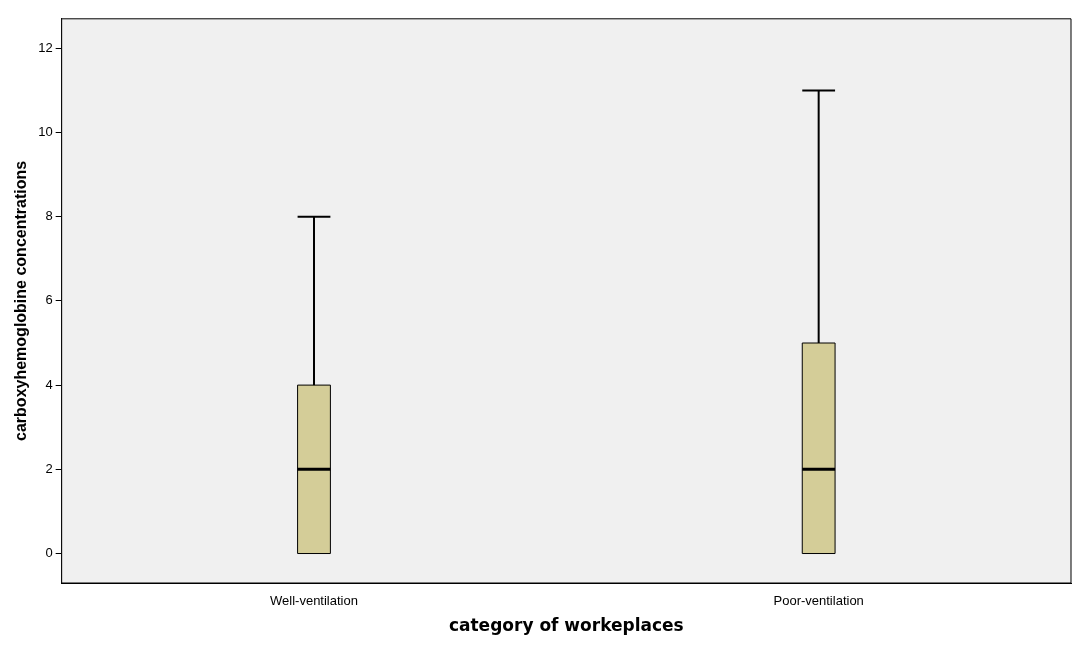 The image size is (1080, 649). I want to click on y-tick-label: 4, so click(49, 384).